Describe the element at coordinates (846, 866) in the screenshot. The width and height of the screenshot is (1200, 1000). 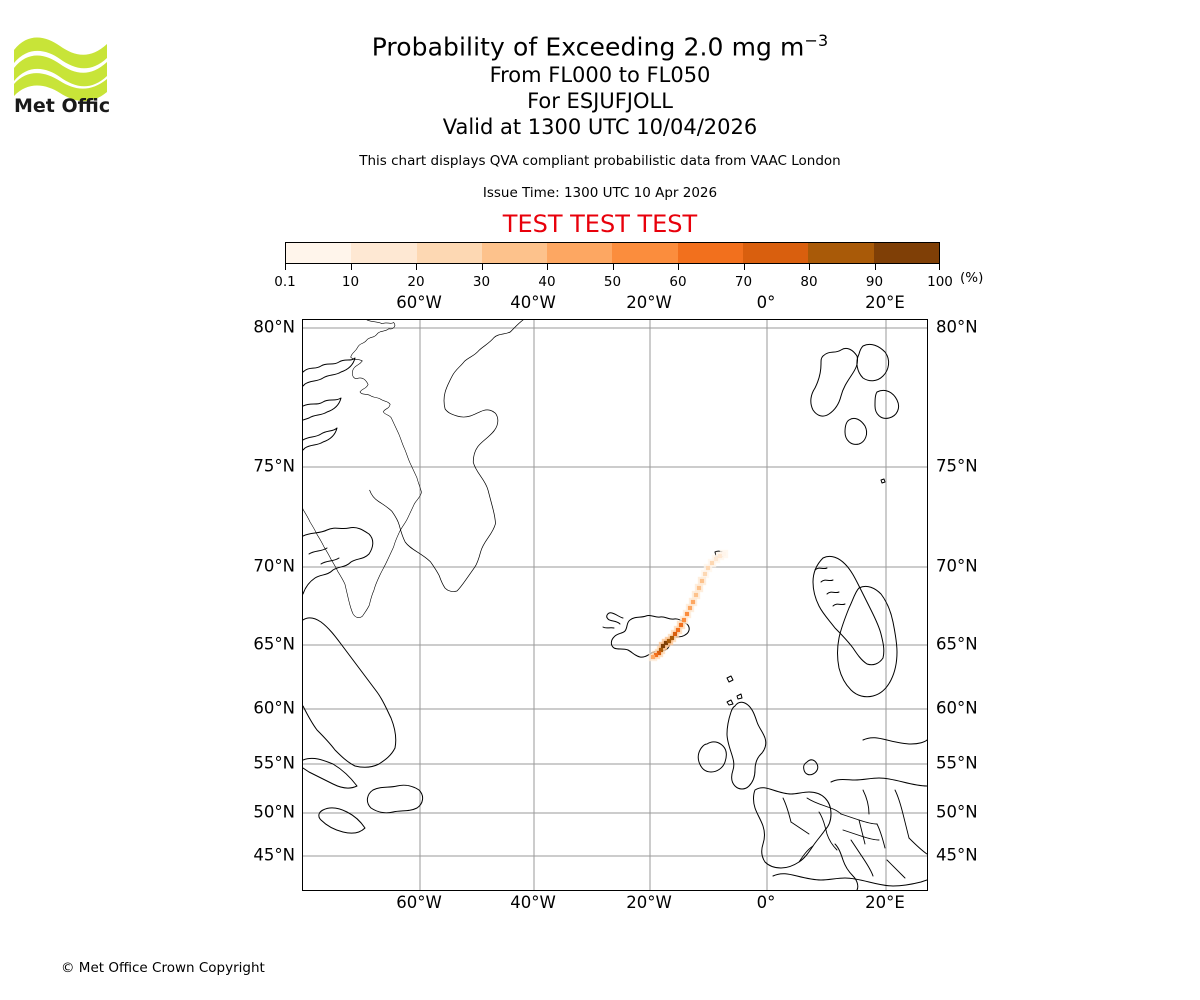
I see `coastline-italy` at that location.